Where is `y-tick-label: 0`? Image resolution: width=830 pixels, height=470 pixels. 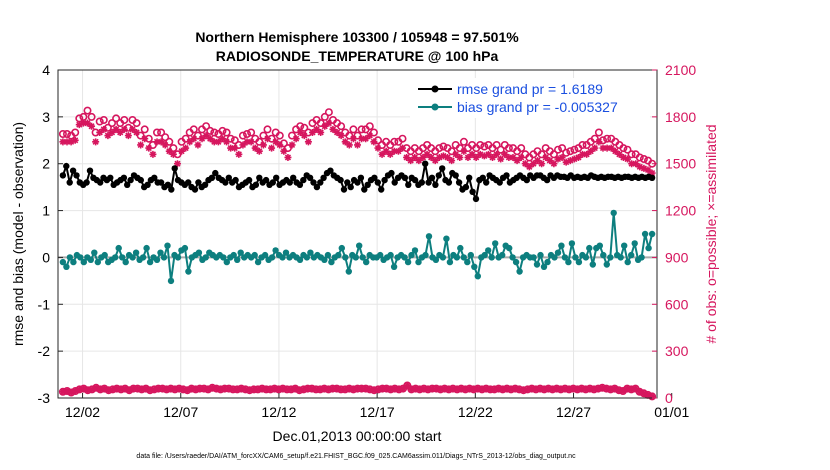
y-tick-label: 0 is located at coordinates (46, 257).